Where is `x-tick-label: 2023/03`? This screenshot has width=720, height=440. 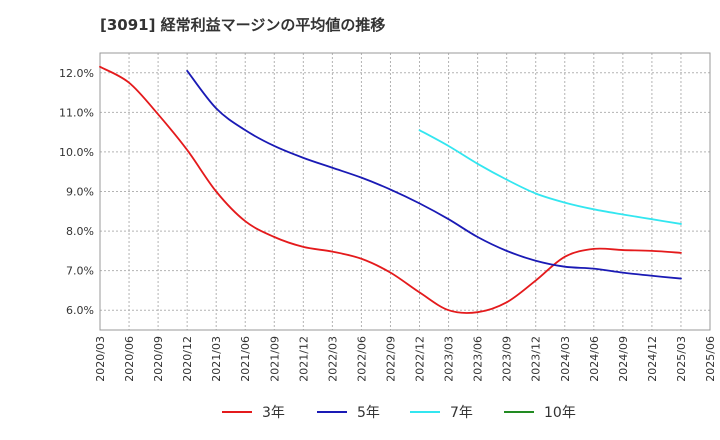 x-tick-label: 2023/03 is located at coordinates (449, 359).